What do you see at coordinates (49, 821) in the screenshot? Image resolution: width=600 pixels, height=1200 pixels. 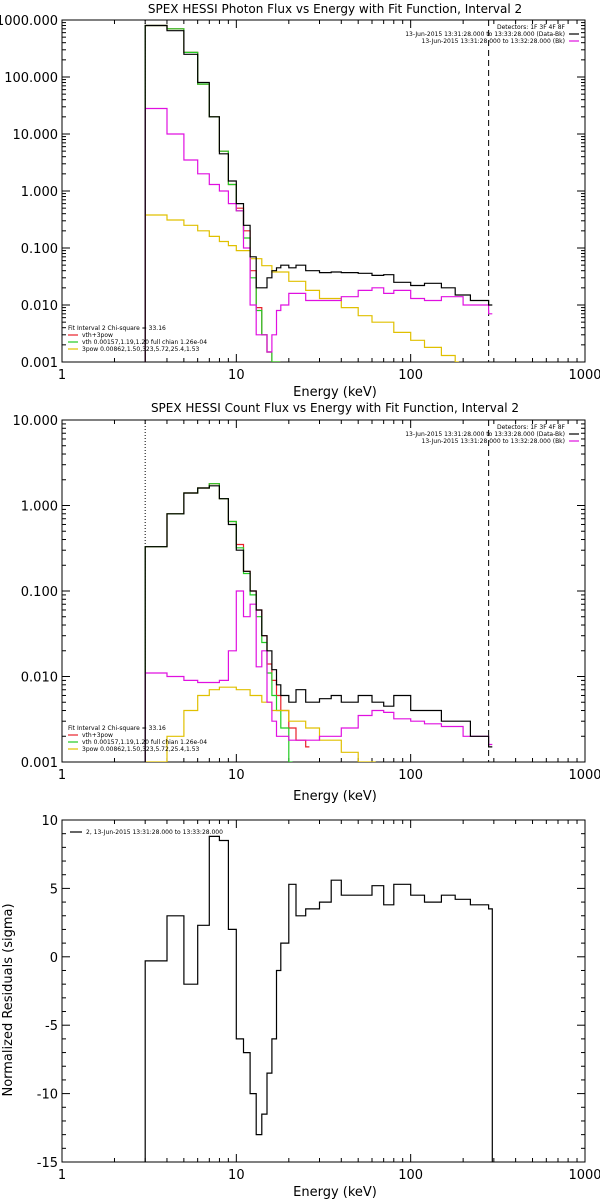 I see `y-tick-label: 10` at bounding box center [49, 821].